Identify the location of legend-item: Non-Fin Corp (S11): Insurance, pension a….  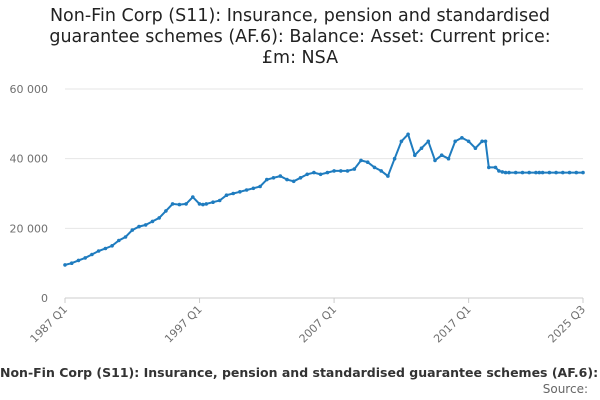
(300, 372).